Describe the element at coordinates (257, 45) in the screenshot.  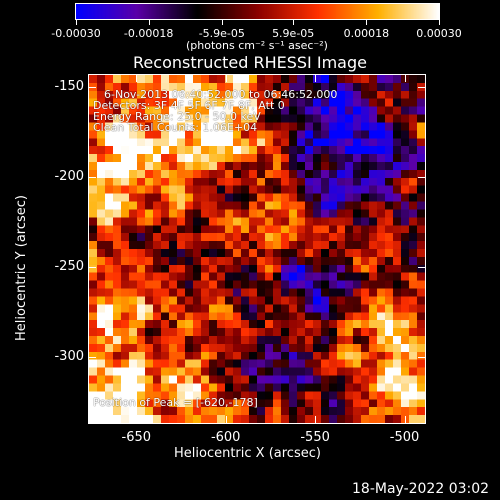
I see `colorbar-units-label: (photons cm⁻² s⁻¹ asec⁻²)` at that location.